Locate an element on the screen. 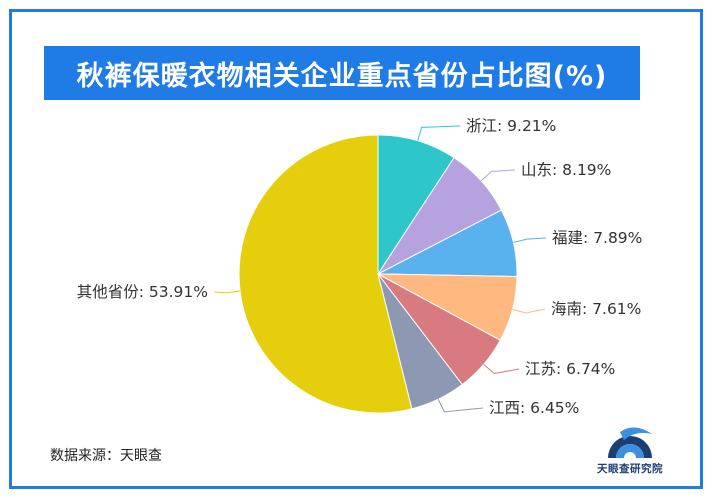  logo-text: 天眼查研究院 is located at coordinates (630, 469).